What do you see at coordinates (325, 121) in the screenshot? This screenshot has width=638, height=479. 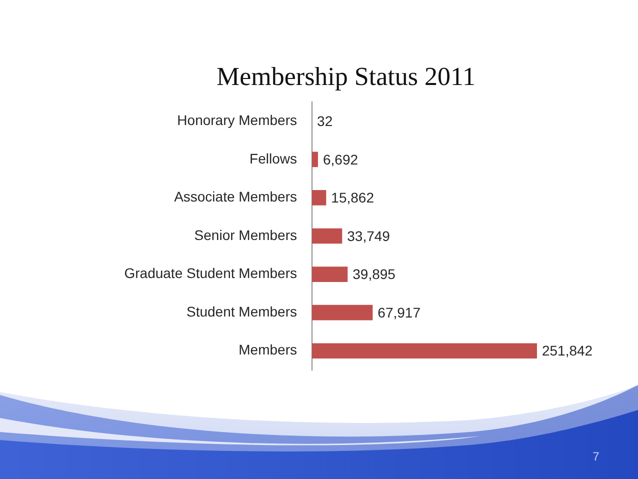 I see `data-label: 32` at bounding box center [325, 121].